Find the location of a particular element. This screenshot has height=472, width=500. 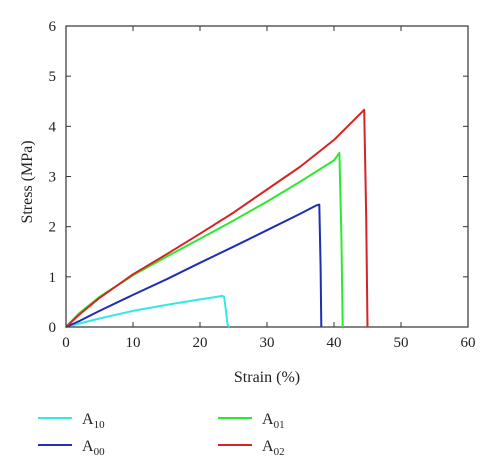

y-axis-title: Stress (MPa) is located at coordinates (27, 181).